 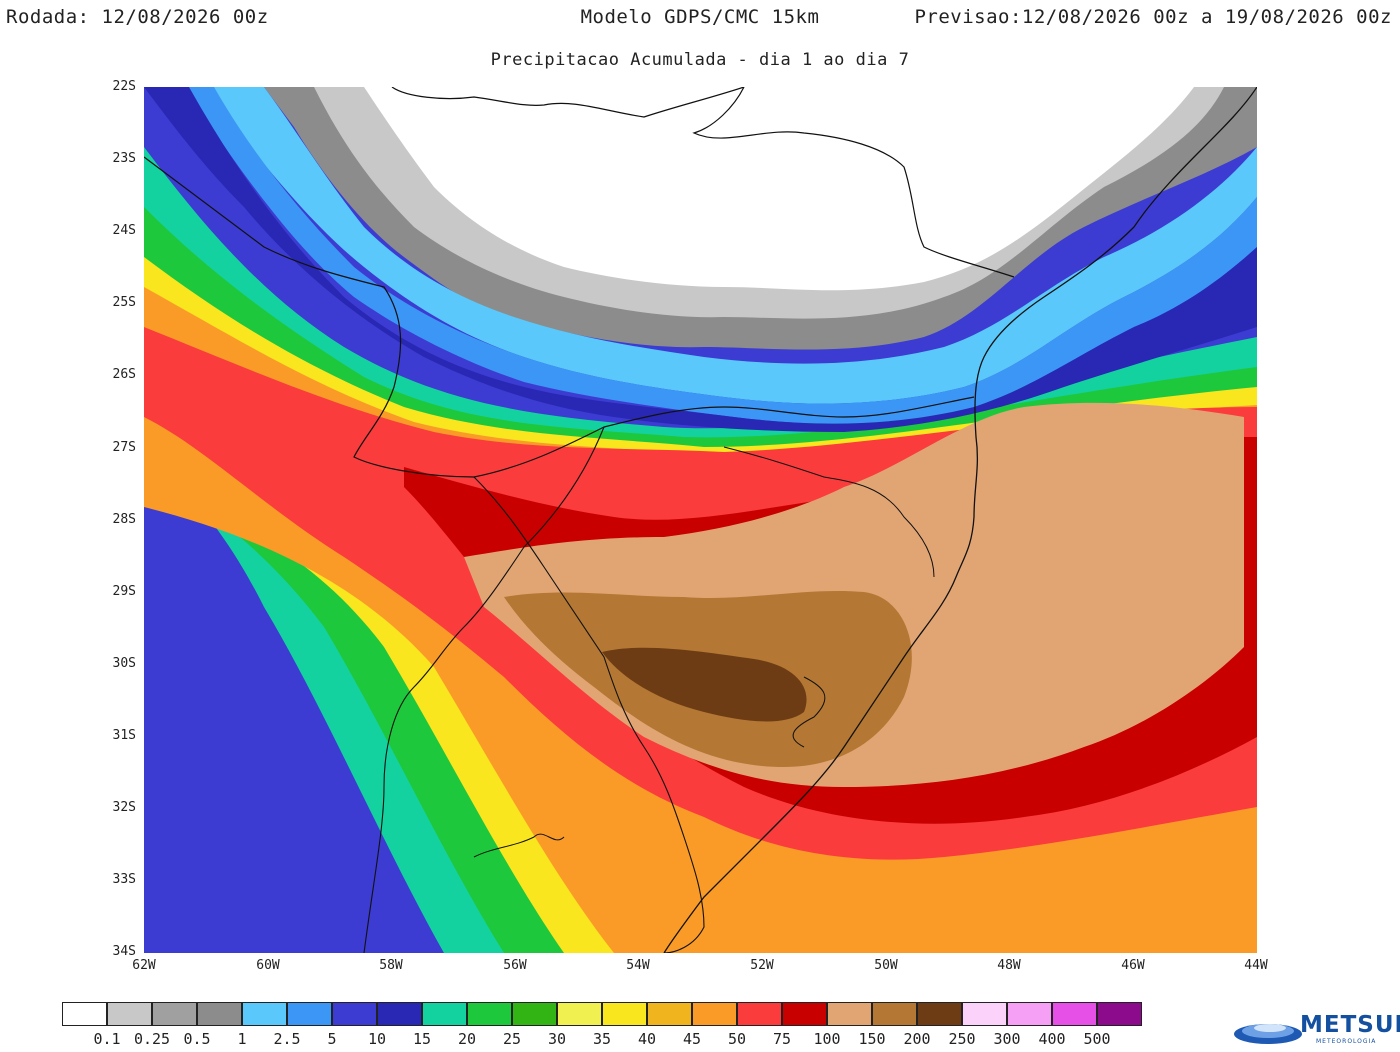 What do you see at coordinates (1097, 1039) in the screenshot?
I see `colorbar-label: 500` at bounding box center [1097, 1039].